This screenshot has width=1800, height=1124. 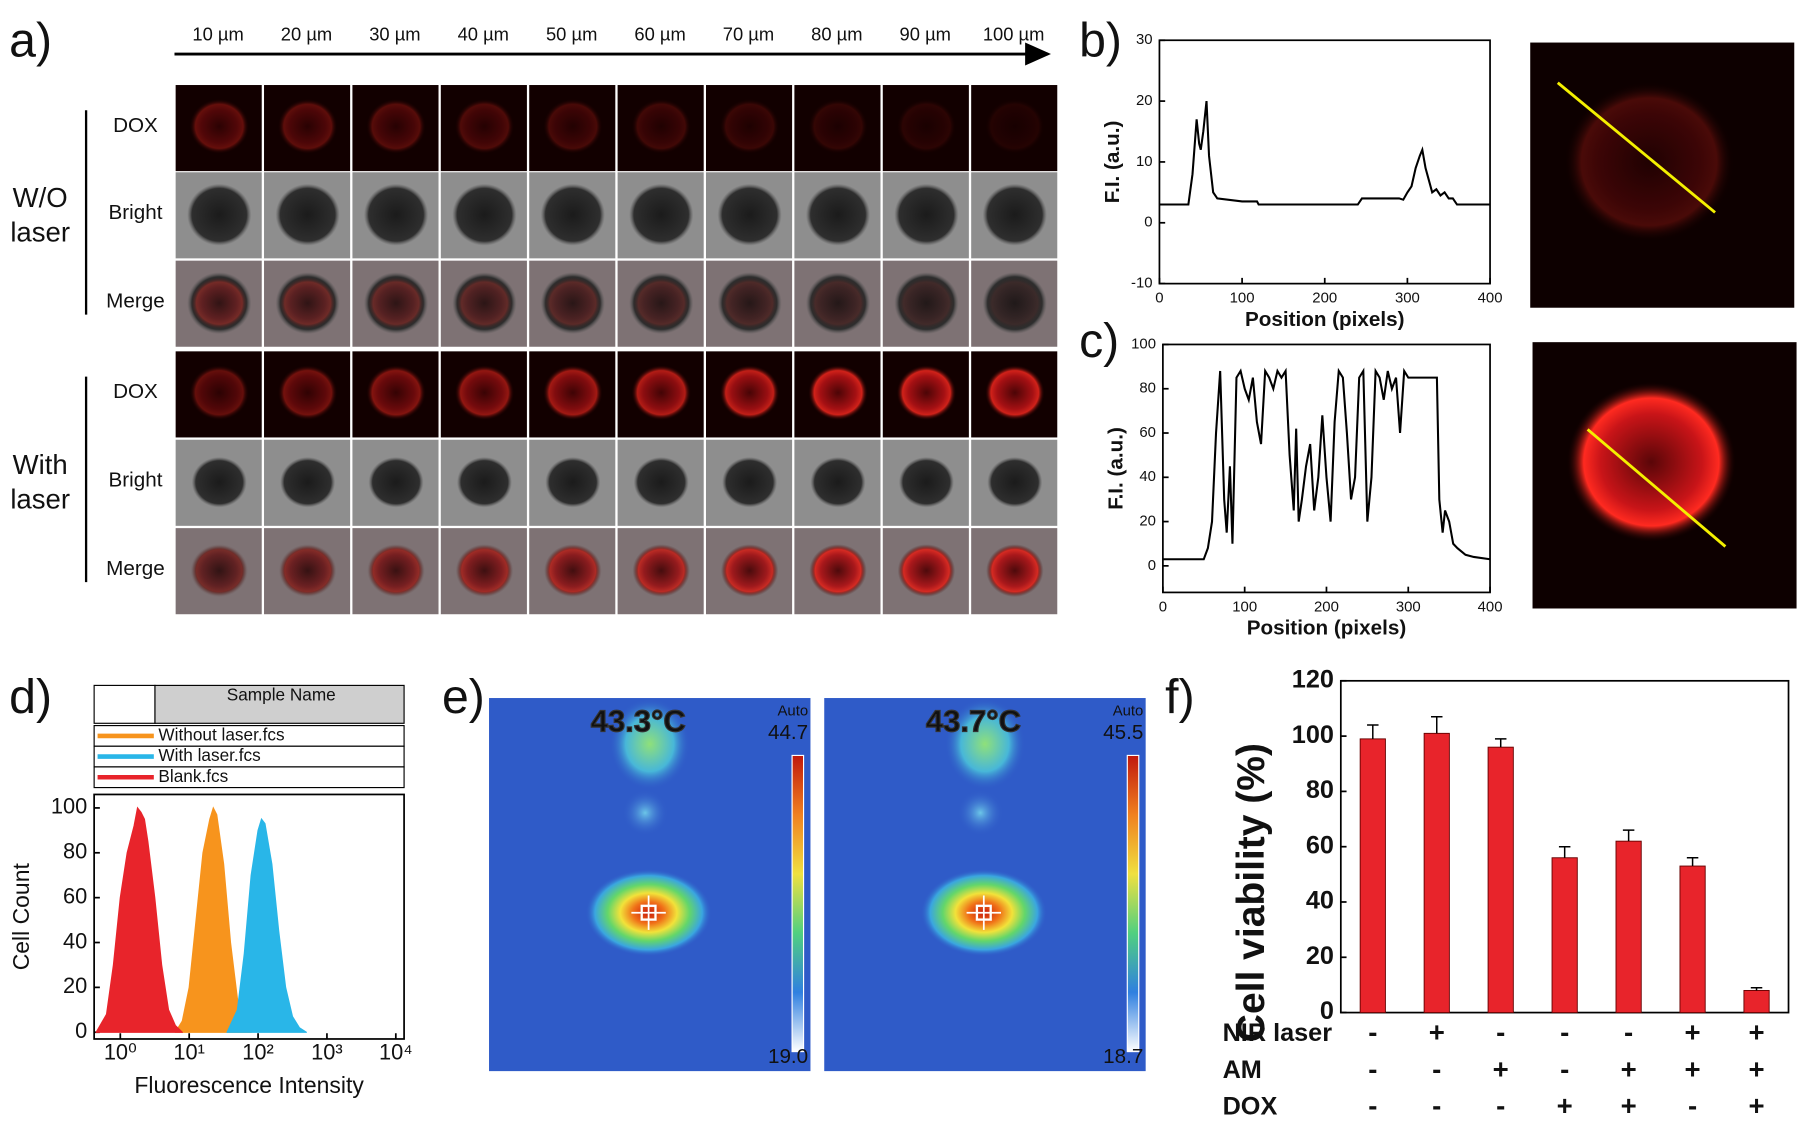 What do you see at coordinates (836, 34) in the screenshot?
I see `depth-label: 80 µm` at bounding box center [836, 34].